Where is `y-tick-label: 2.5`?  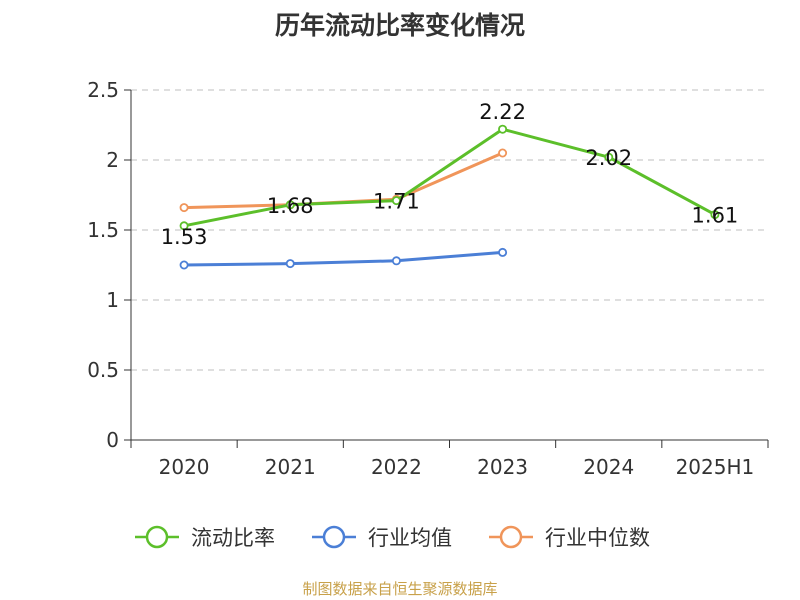 y-tick-label: 2.5 is located at coordinates (103, 90).